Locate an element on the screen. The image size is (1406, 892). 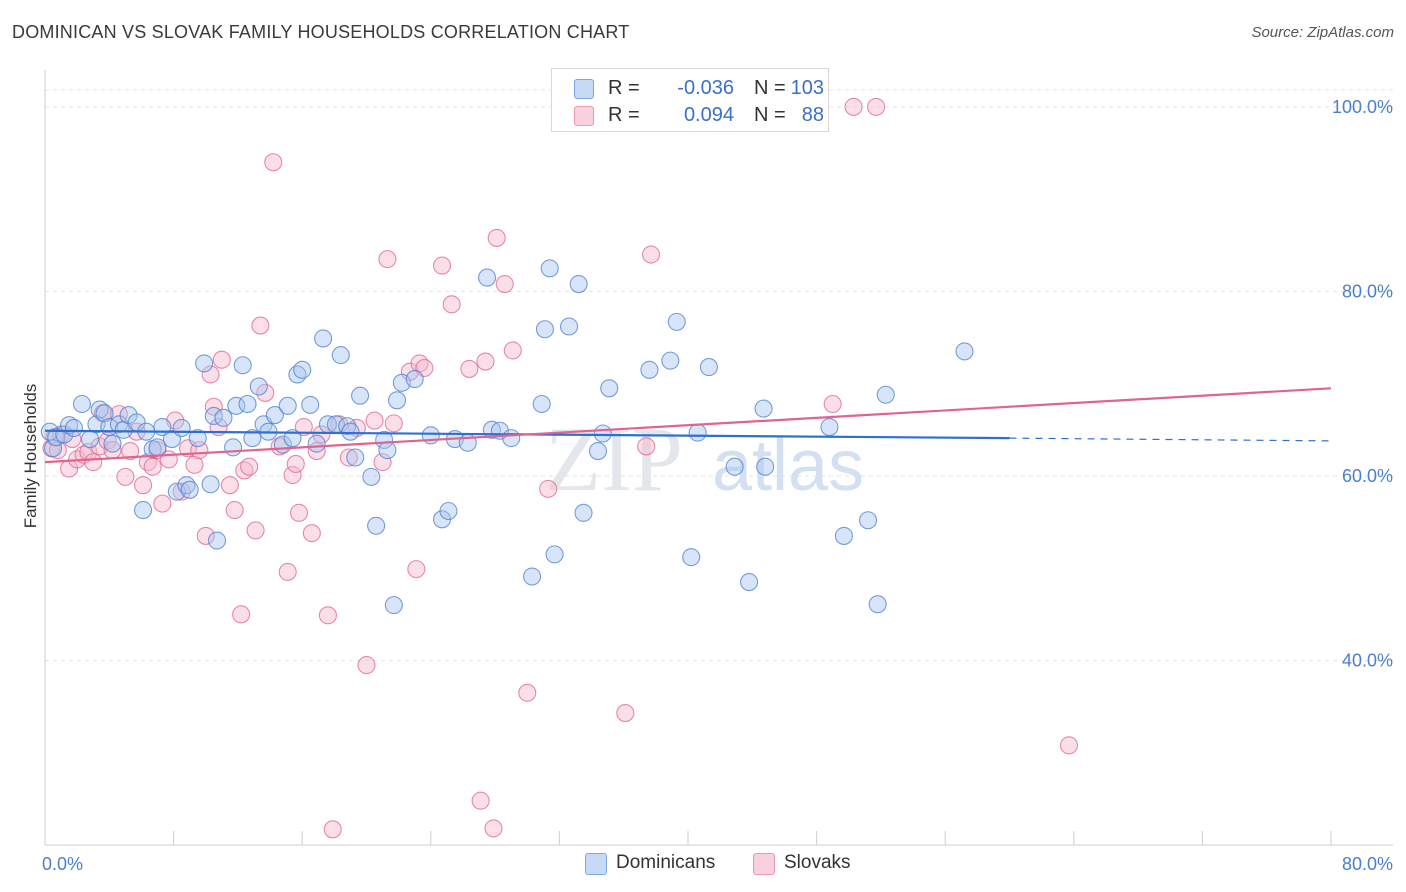
watermark: ZIP atlas is located at coordinates (704, 459).